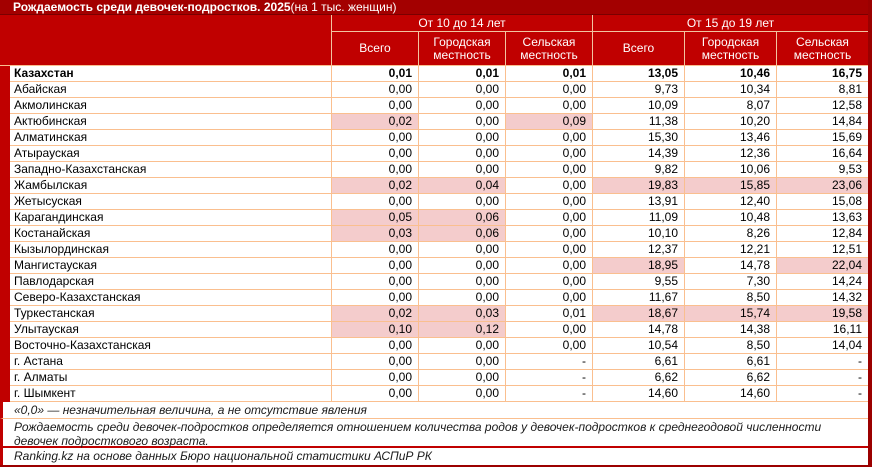  Describe the element at coordinates (731, 314) in the screenshot. I see `value-cell: 15,74` at that location.